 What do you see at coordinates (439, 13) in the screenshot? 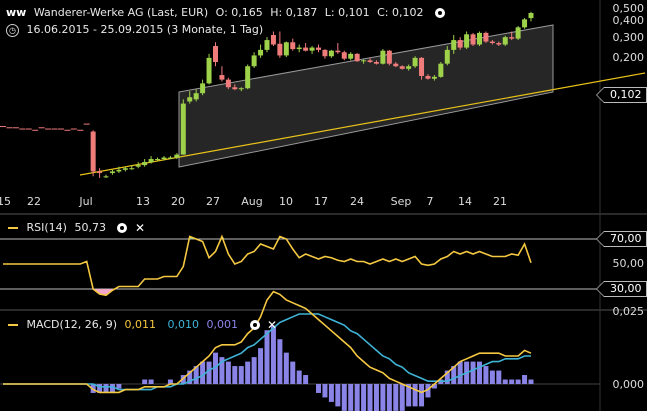
I see `chart-settings-button` at bounding box center [439, 13].